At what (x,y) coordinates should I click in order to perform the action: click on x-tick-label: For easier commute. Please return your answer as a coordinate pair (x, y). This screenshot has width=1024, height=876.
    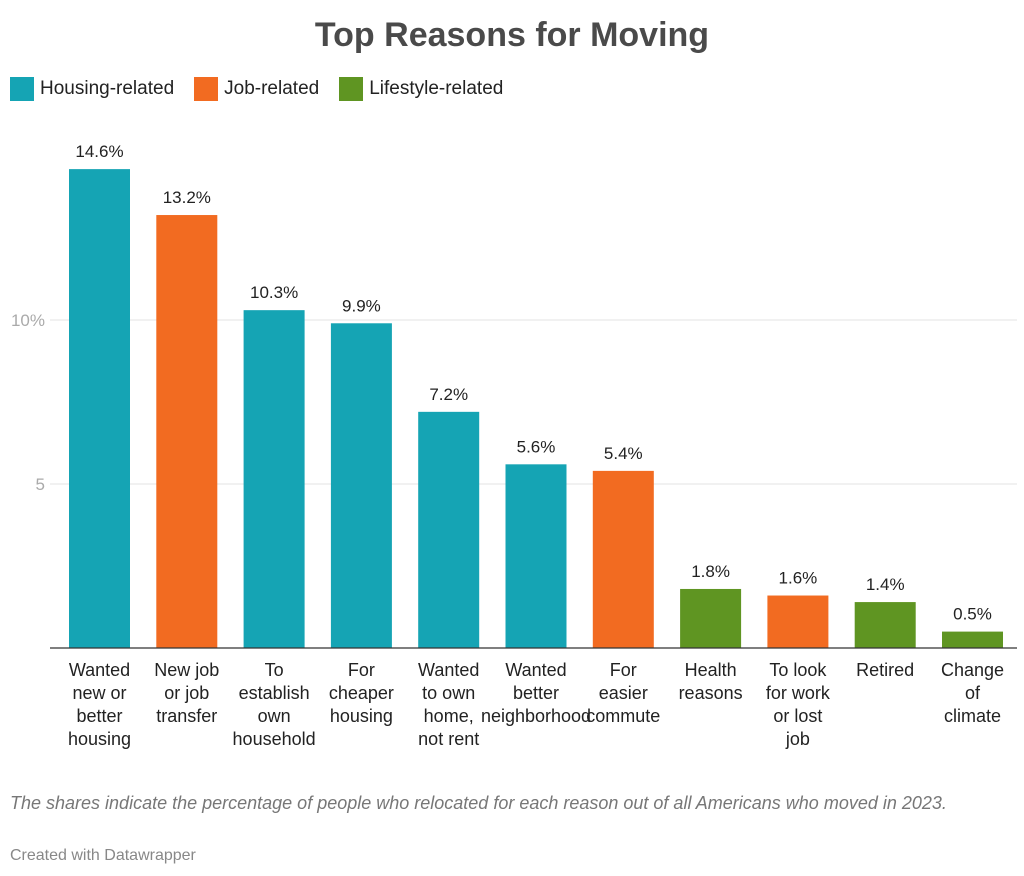
    Looking at the image, I should click on (623, 693).